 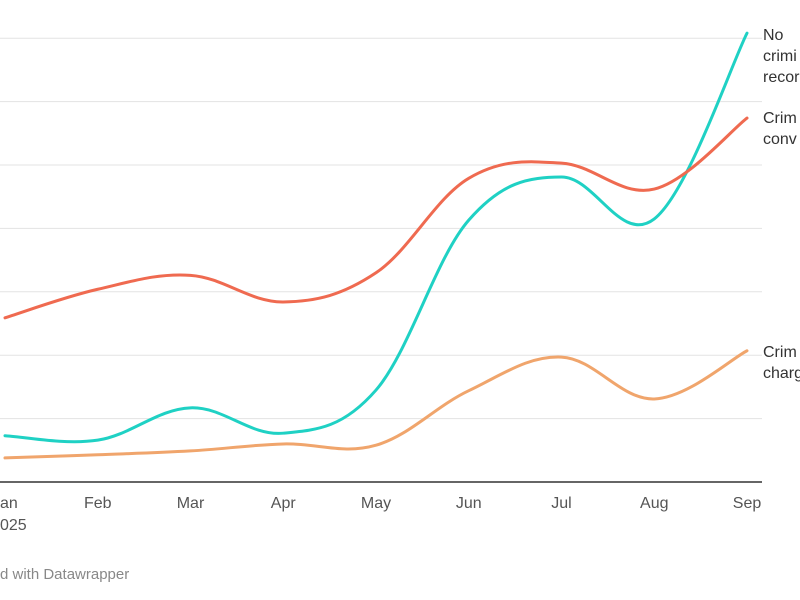 What do you see at coordinates (781, 373) in the screenshot?
I see `series-label: charg` at bounding box center [781, 373].